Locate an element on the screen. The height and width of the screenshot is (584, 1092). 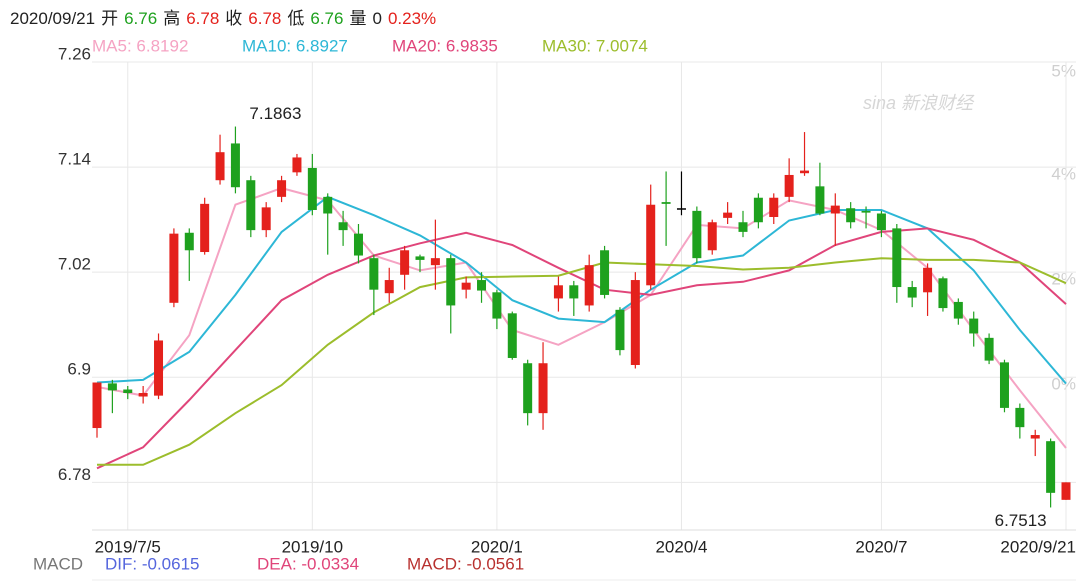
x-tick-label: 2020/9/21 is located at coordinates (1038, 546).